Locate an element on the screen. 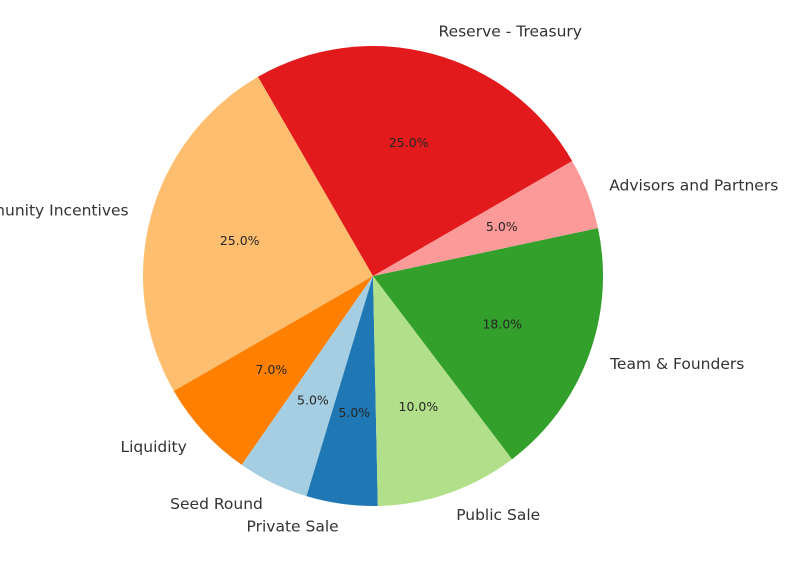  pct-label-reserve-treasury: 25.0% is located at coordinates (409, 142).